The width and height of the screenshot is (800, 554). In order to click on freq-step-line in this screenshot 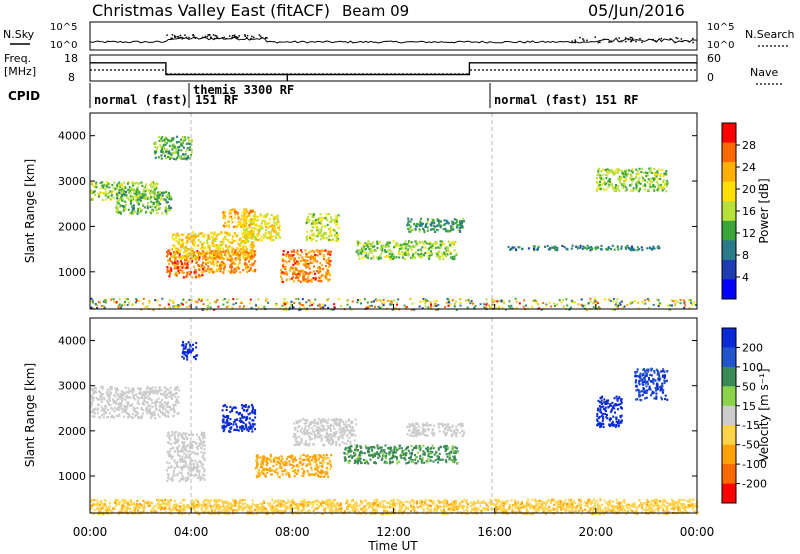, I will do `click(393, 69)`.